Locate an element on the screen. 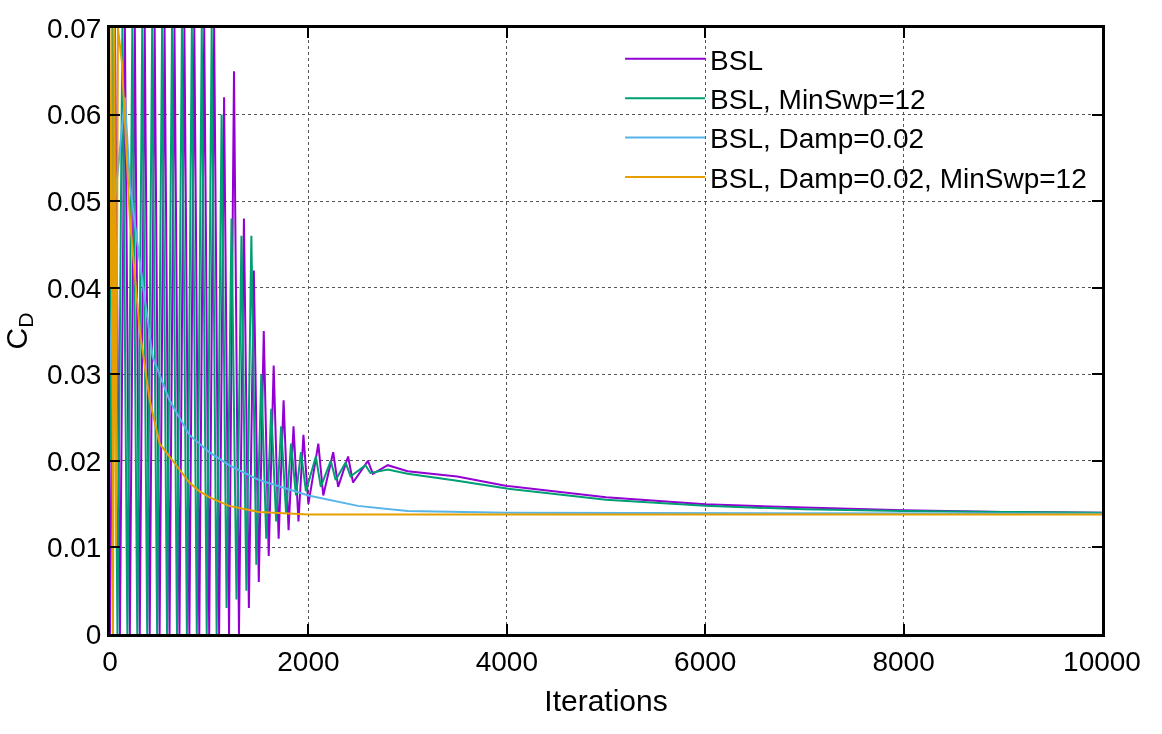  y-tick-label: 0.02 is located at coordinates (74, 461).